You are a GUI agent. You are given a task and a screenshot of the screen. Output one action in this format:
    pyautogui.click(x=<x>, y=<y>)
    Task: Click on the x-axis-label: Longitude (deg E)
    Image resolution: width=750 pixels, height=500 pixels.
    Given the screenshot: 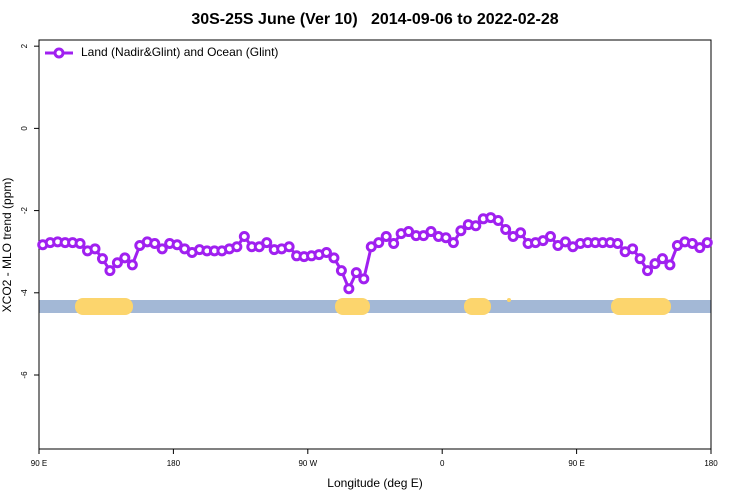 What is the action you would take?
    pyautogui.click(x=374, y=483)
    